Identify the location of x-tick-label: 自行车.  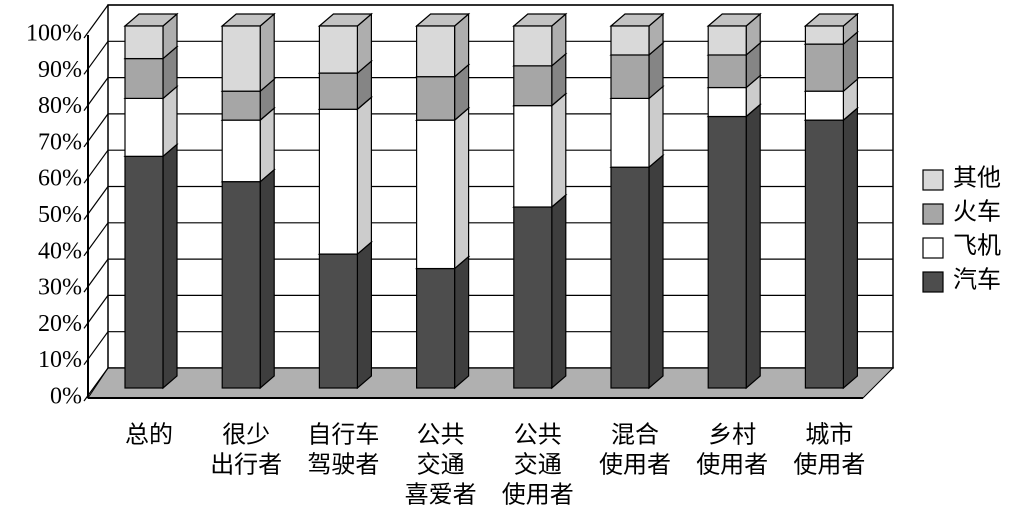
(343, 435).